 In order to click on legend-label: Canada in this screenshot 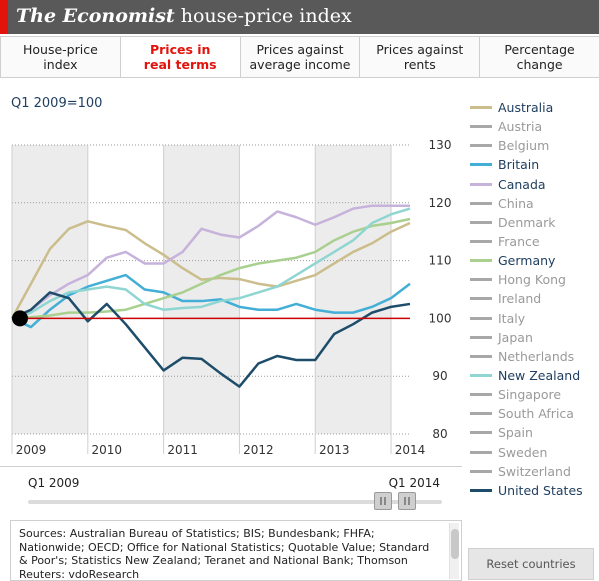, I will do `click(522, 184)`.